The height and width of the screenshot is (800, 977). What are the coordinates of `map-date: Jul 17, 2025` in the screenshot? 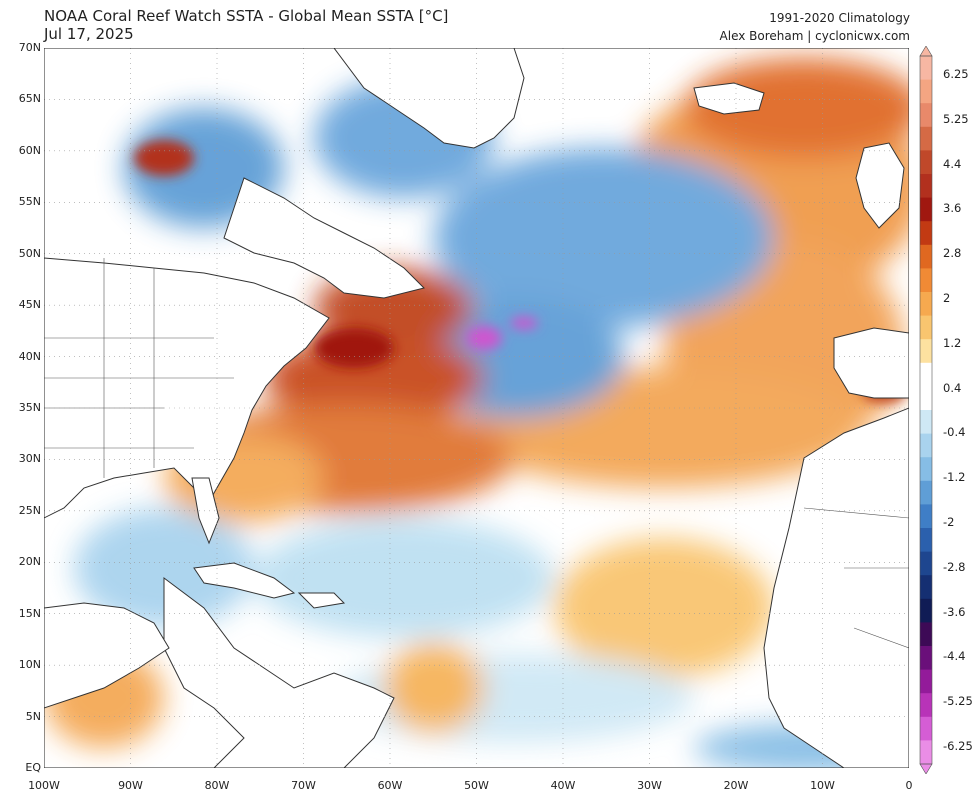 It's located at (89, 34).